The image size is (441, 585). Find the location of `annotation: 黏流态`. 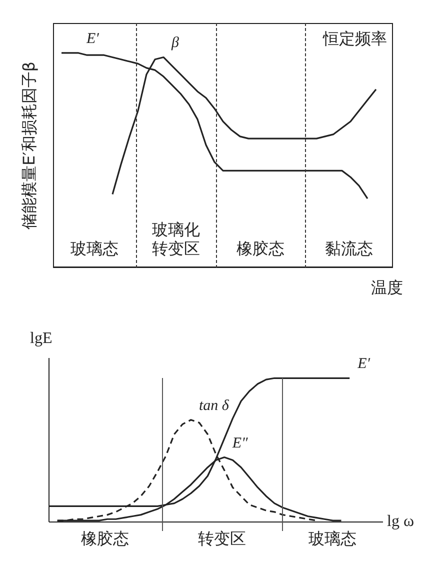

annotation: 黏流态 is located at coordinates (349, 248).